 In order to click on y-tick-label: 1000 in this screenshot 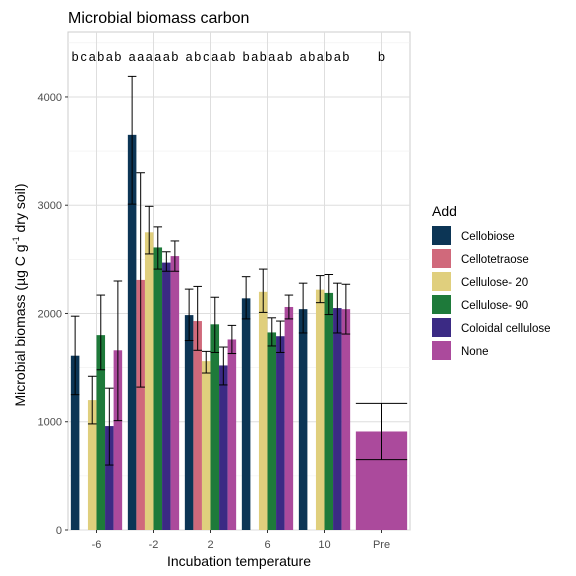, I will do `click(50, 423)`.